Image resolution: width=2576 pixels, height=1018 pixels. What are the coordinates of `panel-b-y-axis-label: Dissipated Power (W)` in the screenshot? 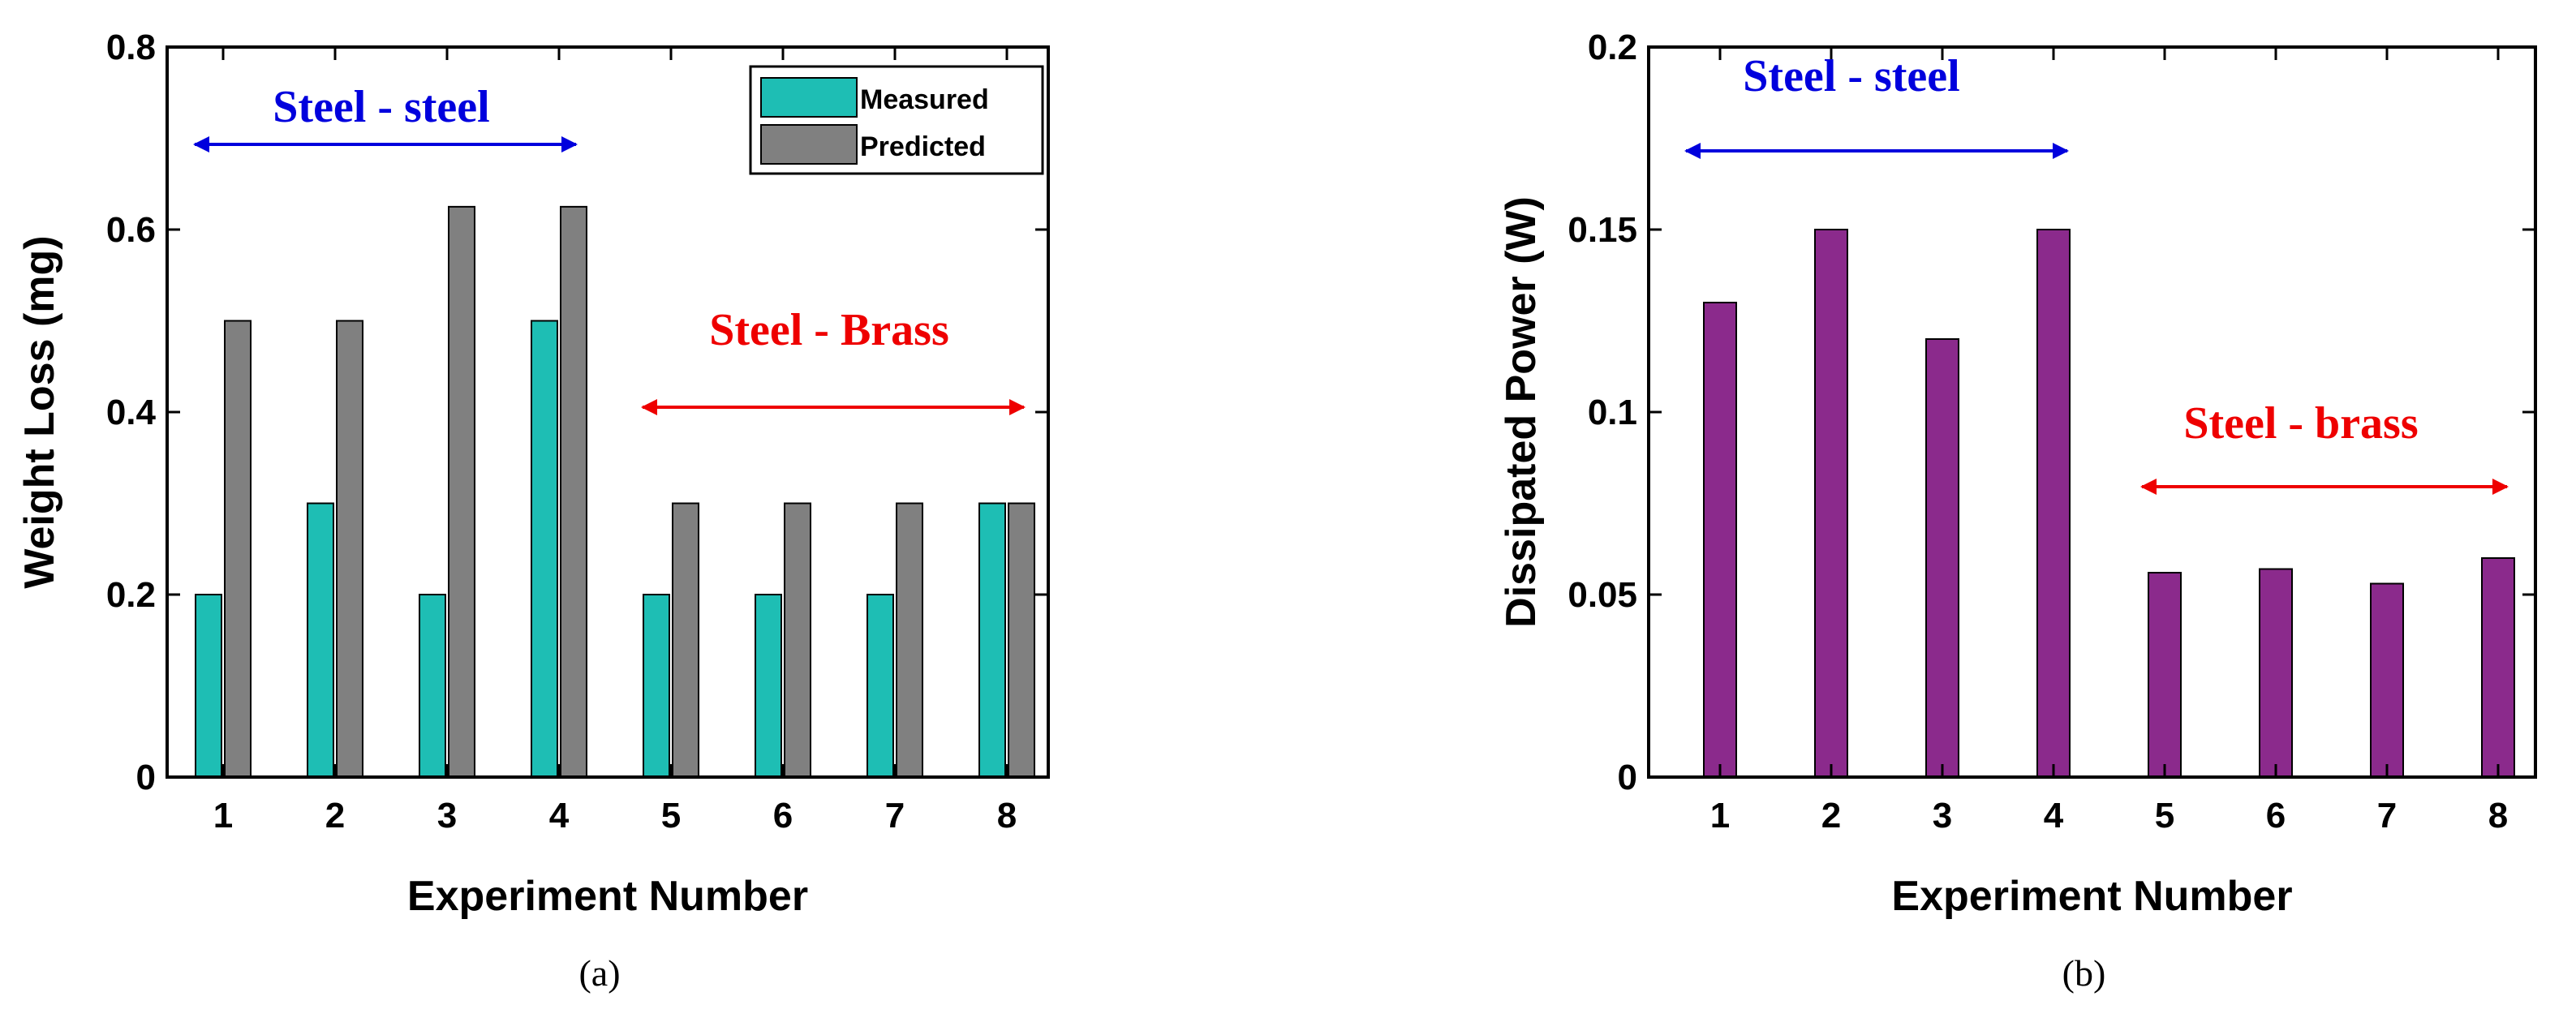 It's located at (1521, 412).